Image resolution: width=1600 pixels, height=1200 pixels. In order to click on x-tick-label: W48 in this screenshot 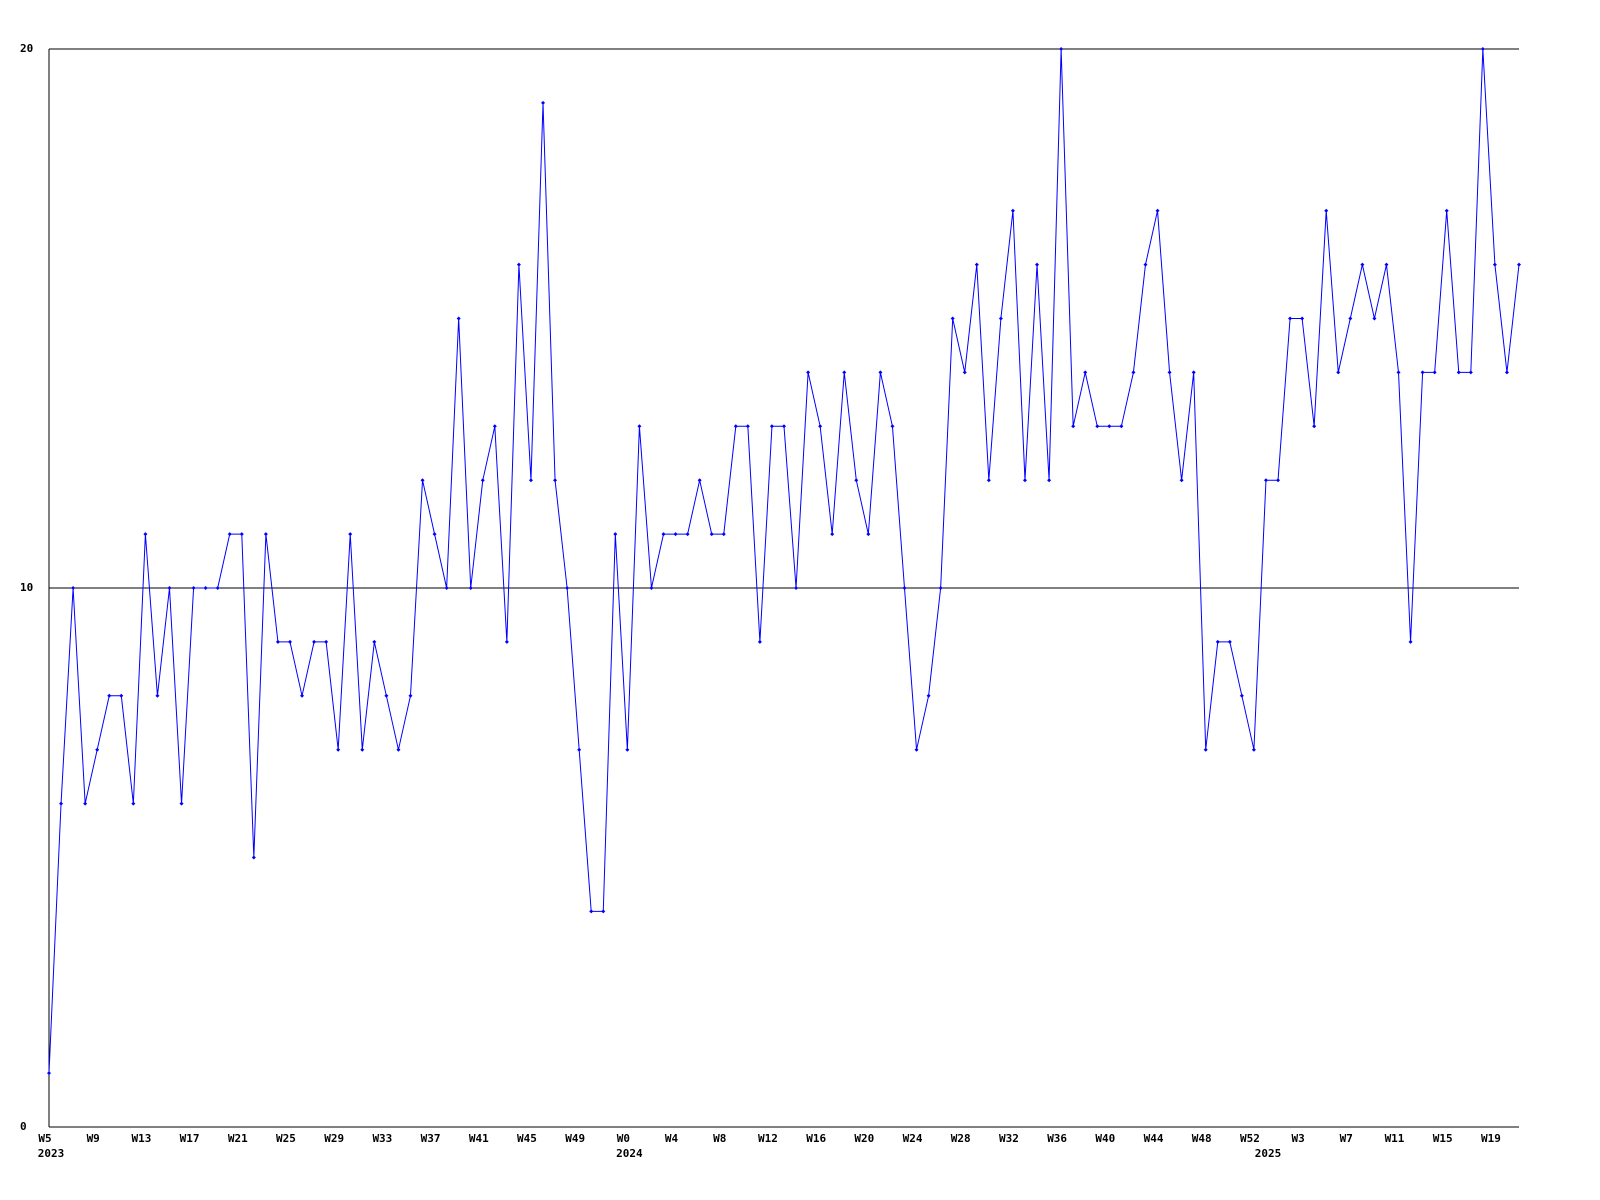, I will do `click(1202, 1138)`.